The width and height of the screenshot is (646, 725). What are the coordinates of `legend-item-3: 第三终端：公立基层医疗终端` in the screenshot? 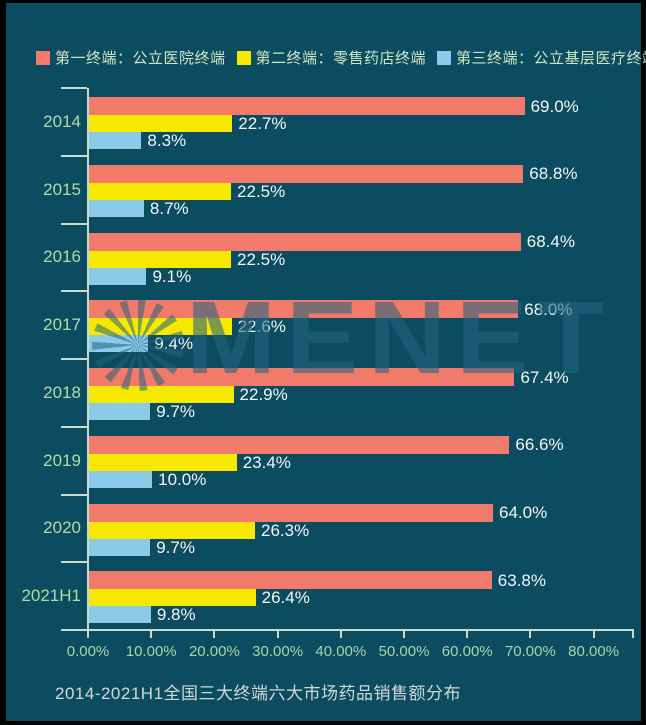 It's located at (541, 57).